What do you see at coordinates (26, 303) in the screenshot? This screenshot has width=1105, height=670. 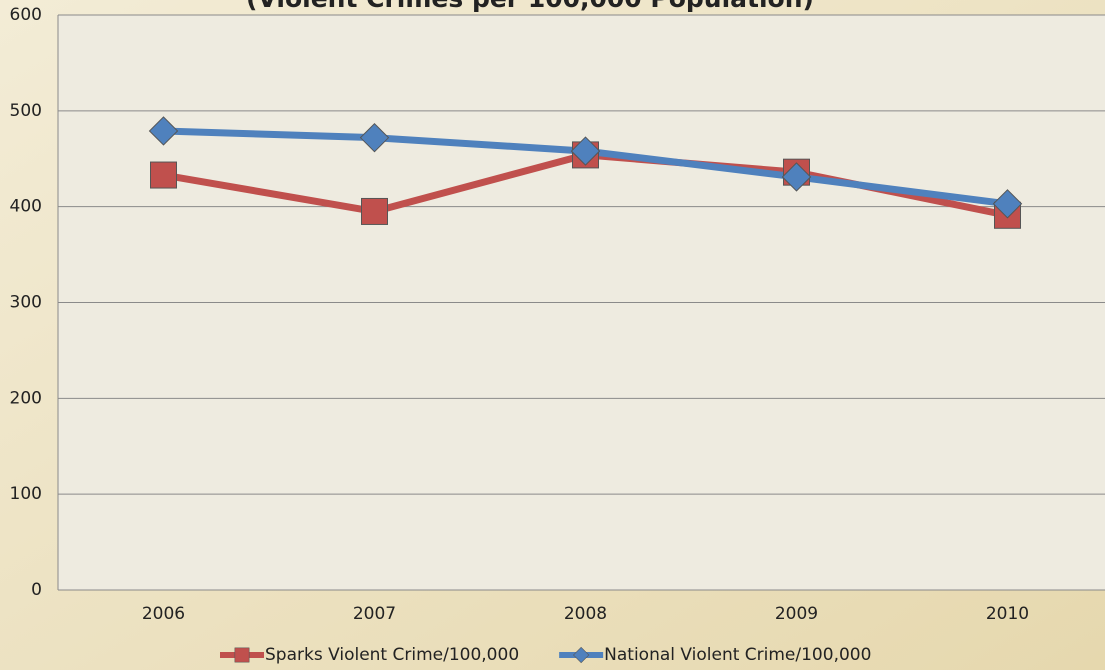 I see `y-tick-label: 300` at bounding box center [26, 303].